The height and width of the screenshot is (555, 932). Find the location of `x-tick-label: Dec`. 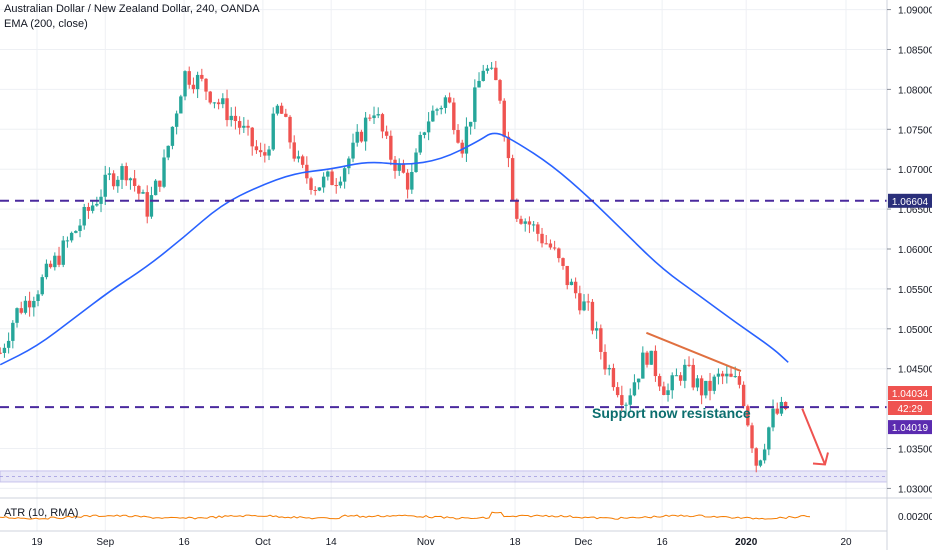

x-tick-label: Dec is located at coordinates (583, 542).